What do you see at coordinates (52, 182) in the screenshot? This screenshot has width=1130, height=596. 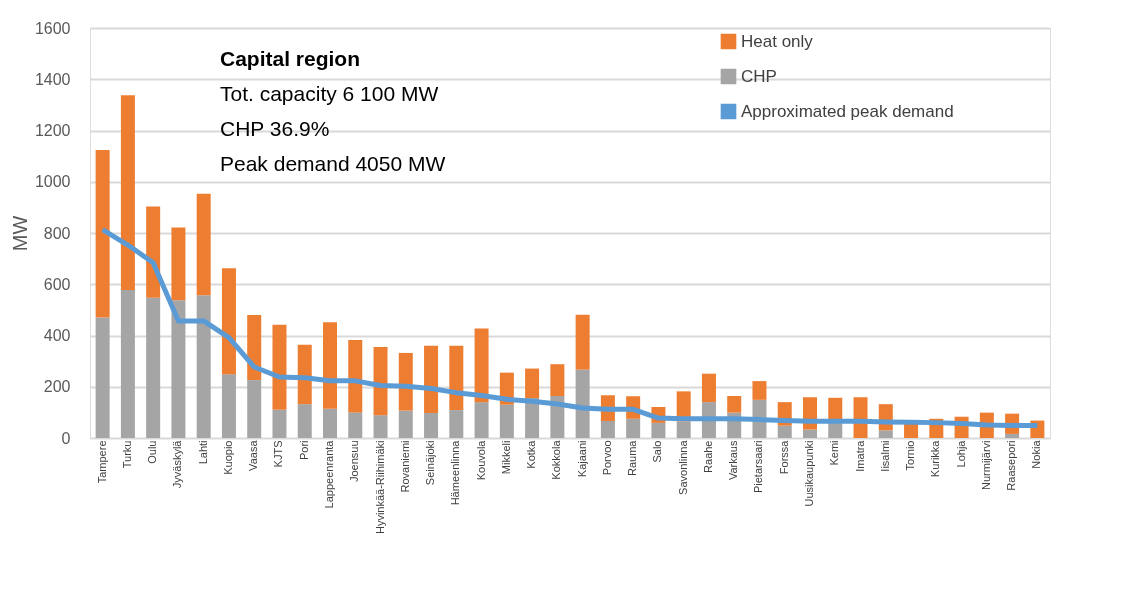 I see `y-tick-label: 1000` at bounding box center [52, 182].